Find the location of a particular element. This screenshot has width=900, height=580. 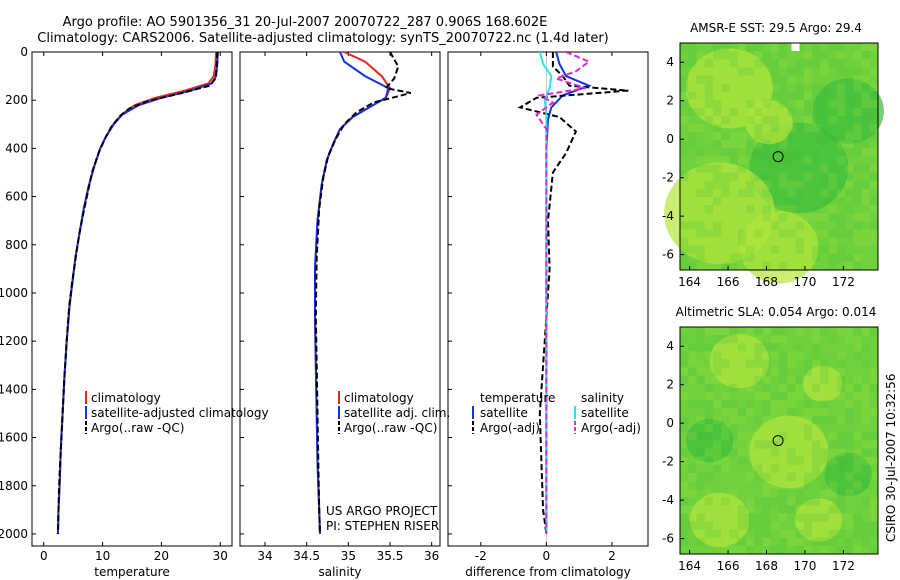

y-tick-label: 4 is located at coordinates (670, 346).